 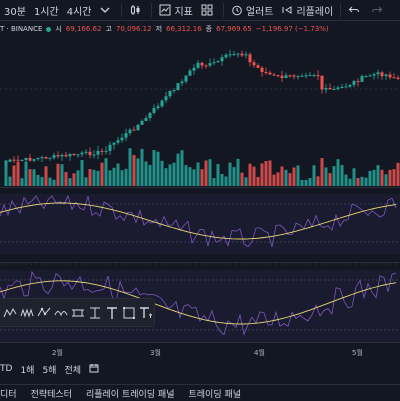 I want to click on text-note-icon, so click(x=146, y=313).